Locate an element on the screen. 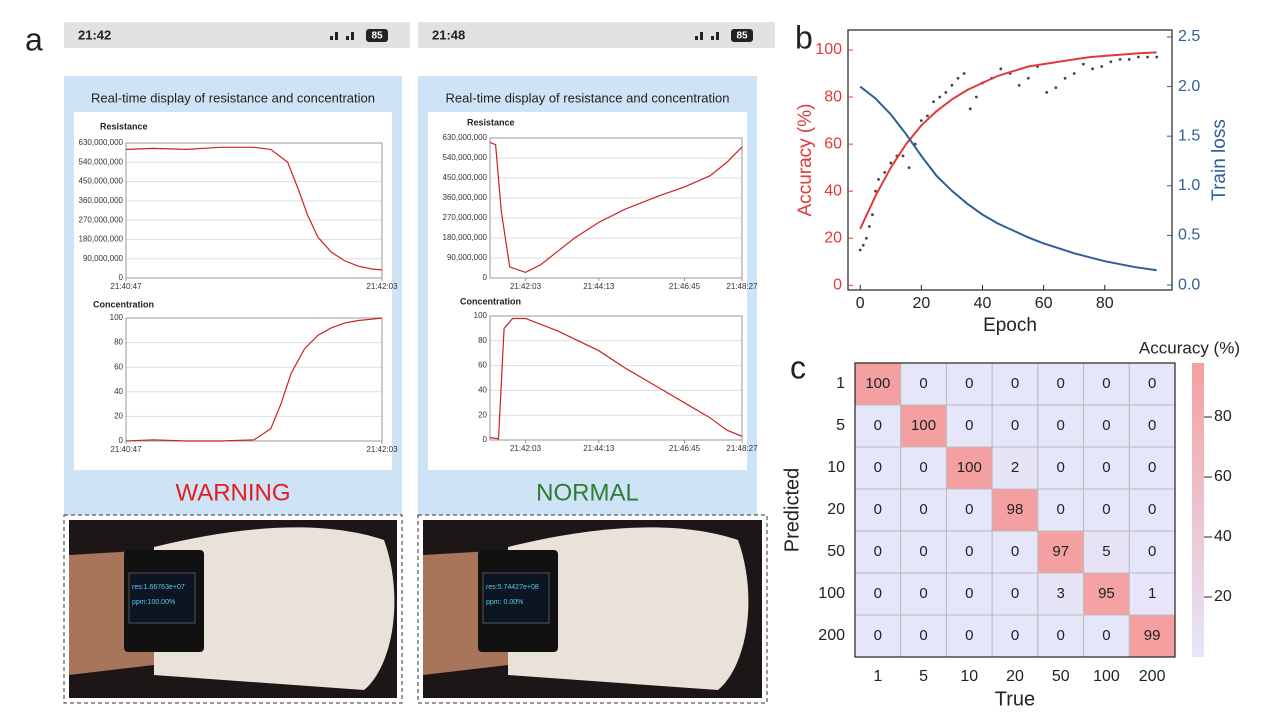  cell-label: 3 is located at coordinates (1061, 593).